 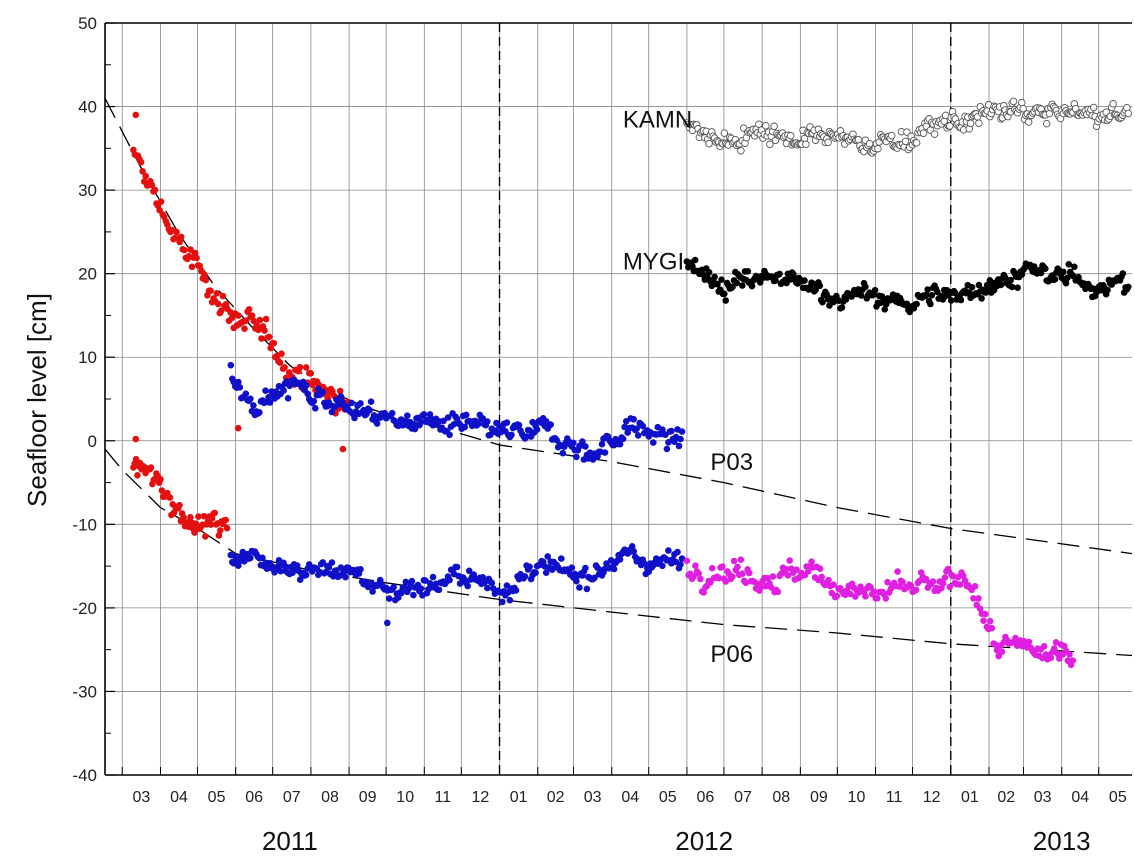 I want to click on y-tick-label: -40, so click(x=84, y=775).